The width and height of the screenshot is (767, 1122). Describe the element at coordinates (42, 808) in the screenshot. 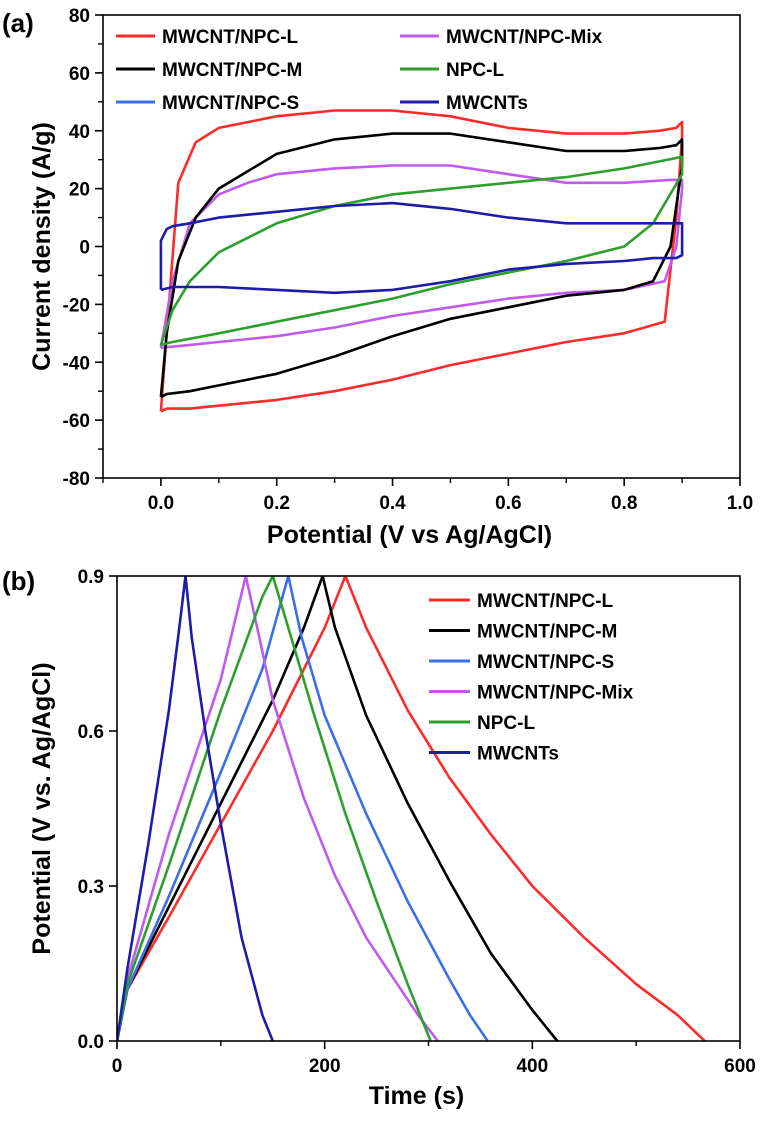

I see `y-axis-label: Potential (V vs. Ag/AgCl)` at that location.